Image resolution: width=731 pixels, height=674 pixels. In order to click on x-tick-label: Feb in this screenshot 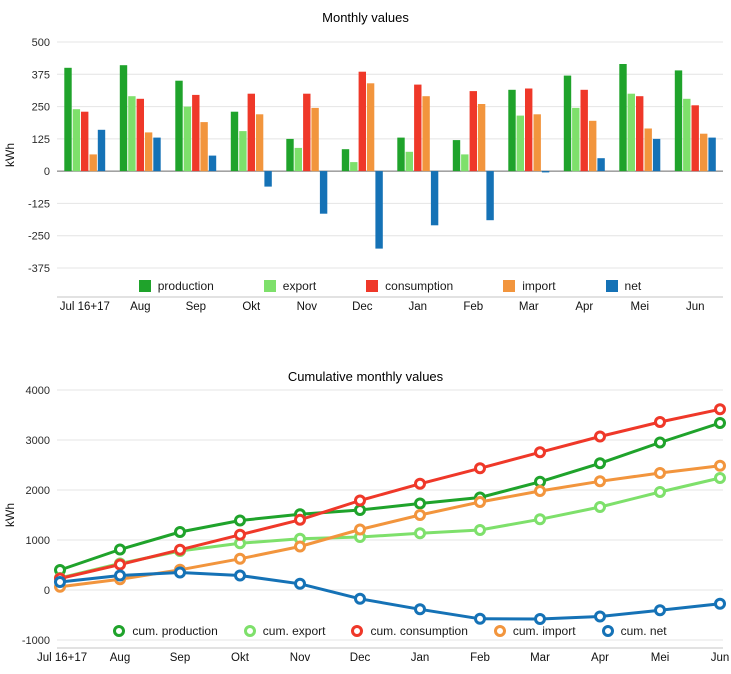, I will do `click(473, 307)`.